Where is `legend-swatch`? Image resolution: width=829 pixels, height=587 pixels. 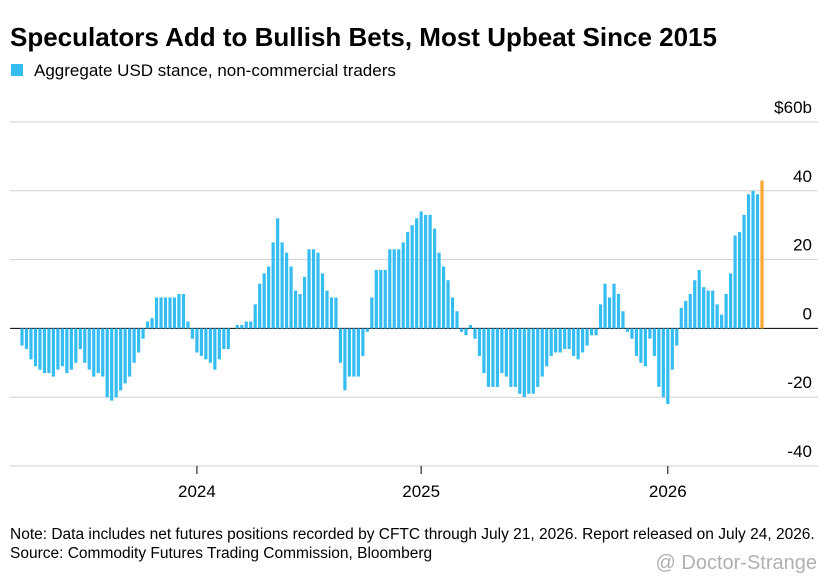 legend-swatch is located at coordinates (17, 70).